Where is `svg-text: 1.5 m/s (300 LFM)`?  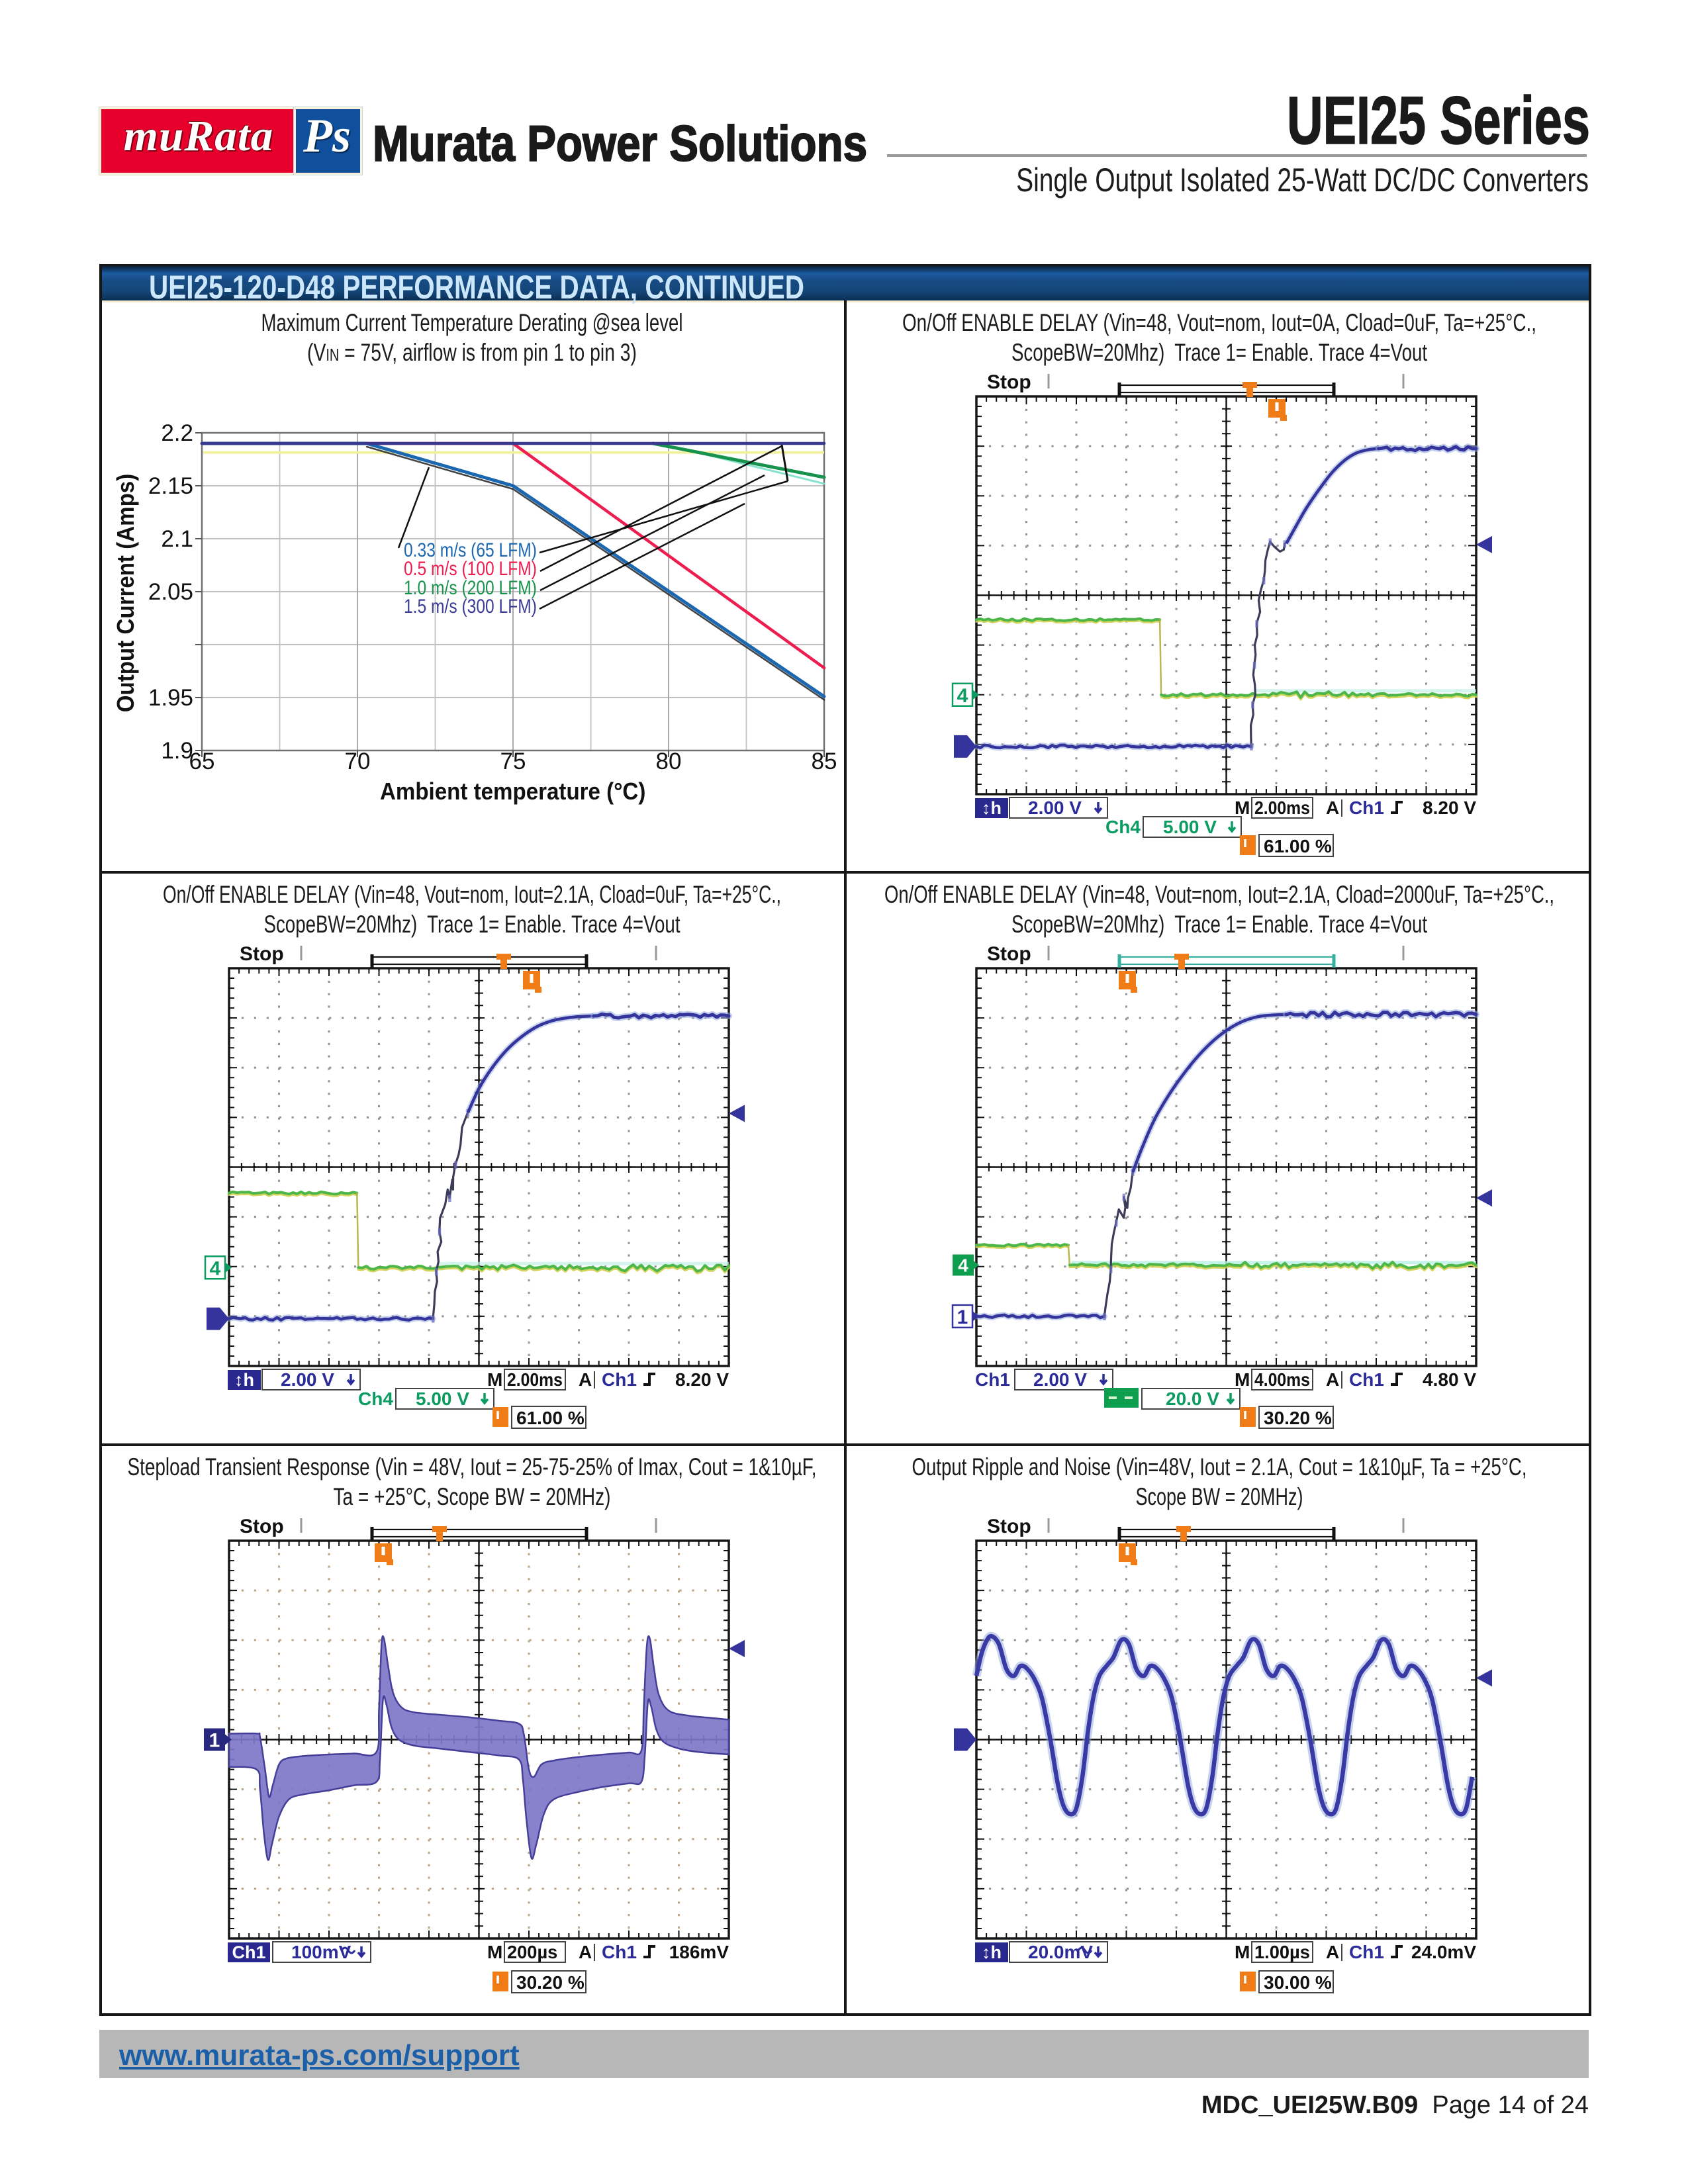
svg-text: 1.5 m/s (300 LFM) is located at coordinates (470, 606).